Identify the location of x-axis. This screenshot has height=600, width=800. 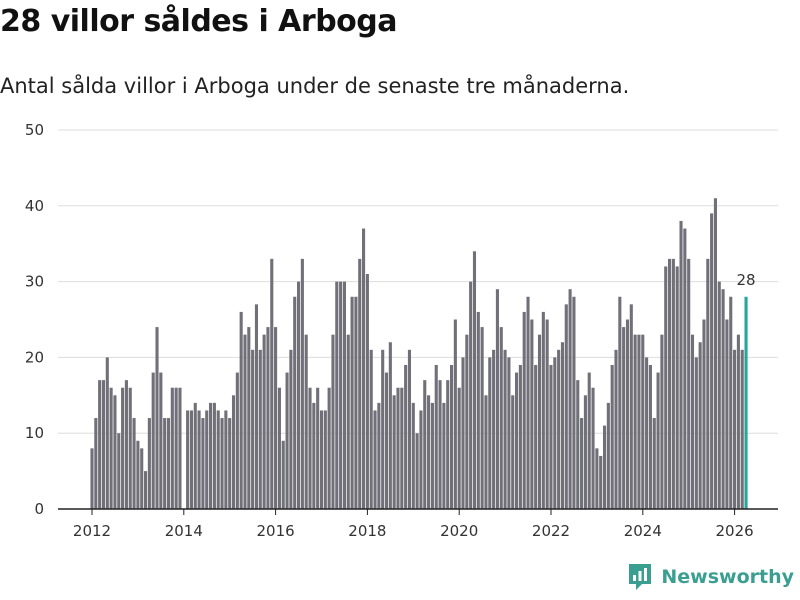
(418, 511).